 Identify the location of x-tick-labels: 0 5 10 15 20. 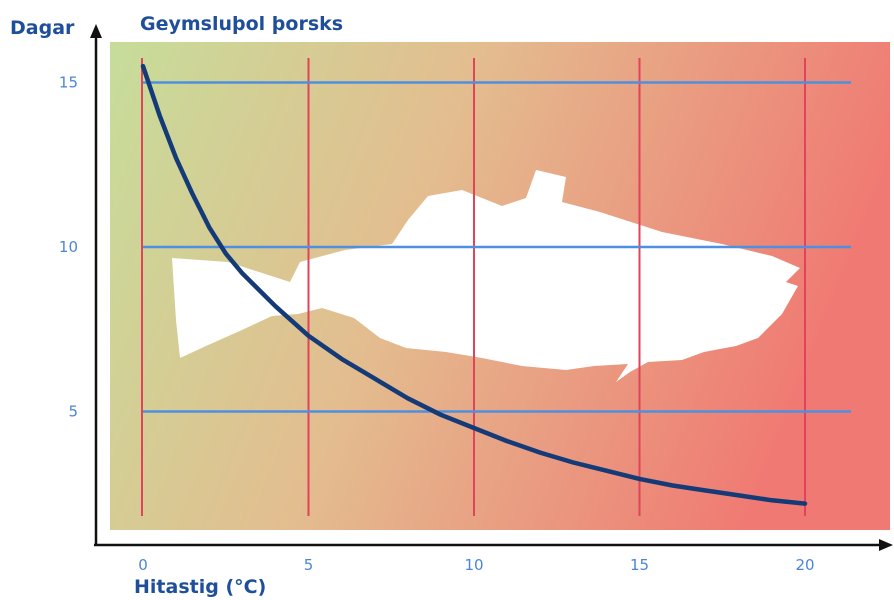
(476, 565).